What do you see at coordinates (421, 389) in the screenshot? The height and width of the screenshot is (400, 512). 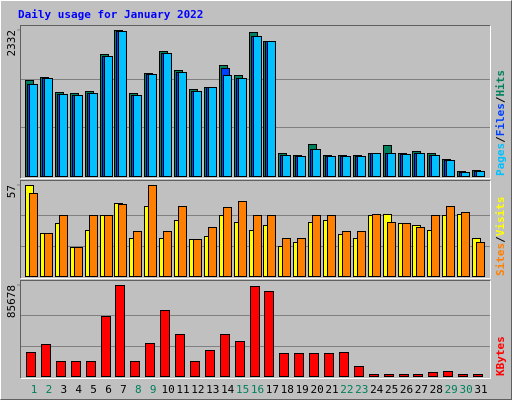 I see `x-tick-label: 27` at bounding box center [421, 389].